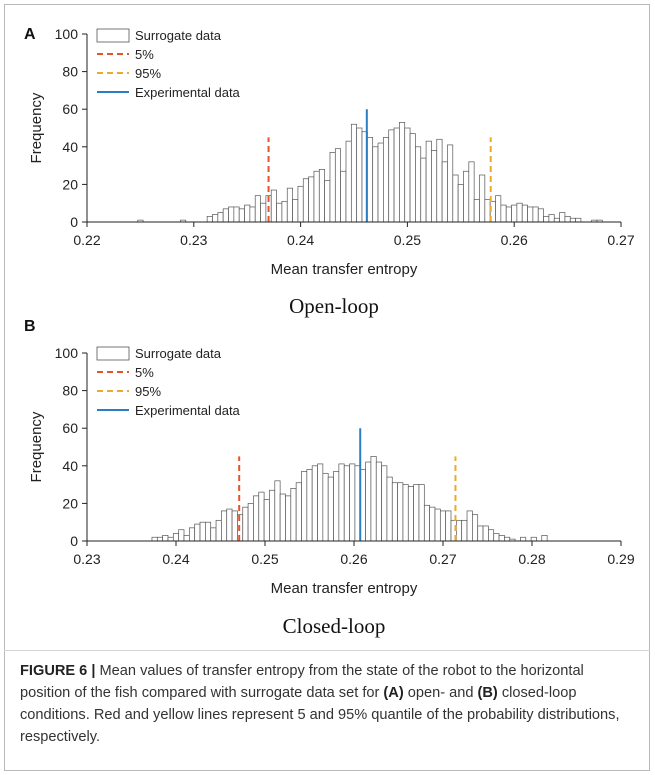 The image size is (655, 775). I want to click on panel-a-legend-label: 95%, so click(148, 73).